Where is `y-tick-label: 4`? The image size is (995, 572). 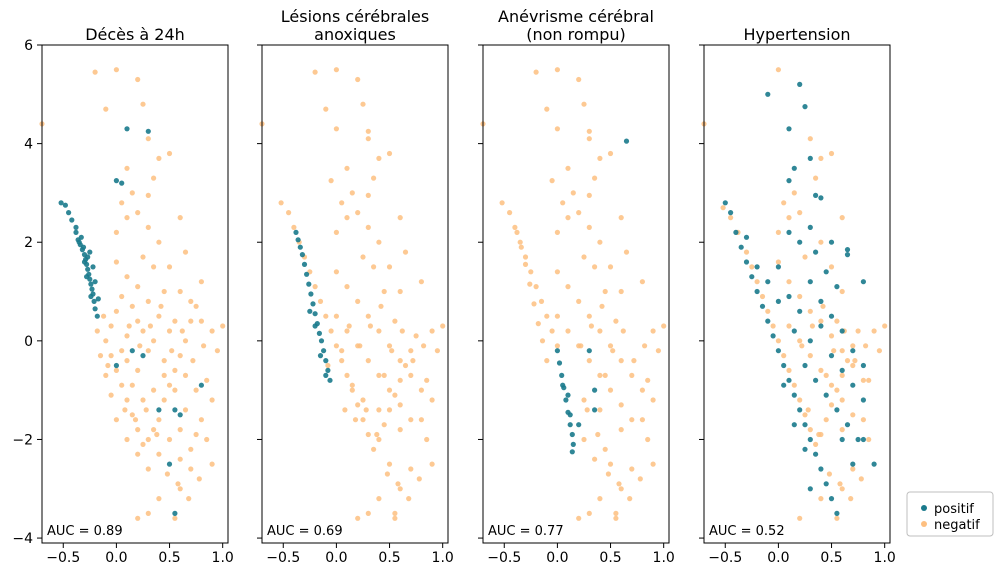 y-tick-label: 4 is located at coordinates (28, 145).